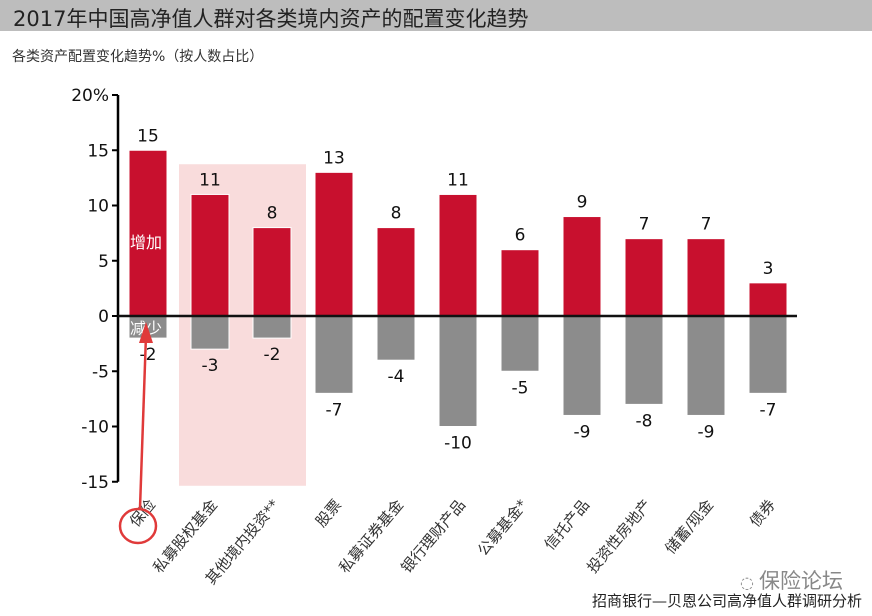  Describe the element at coordinates (750, 582) in the screenshot. I see `wechat-icon: ◌` at that location.